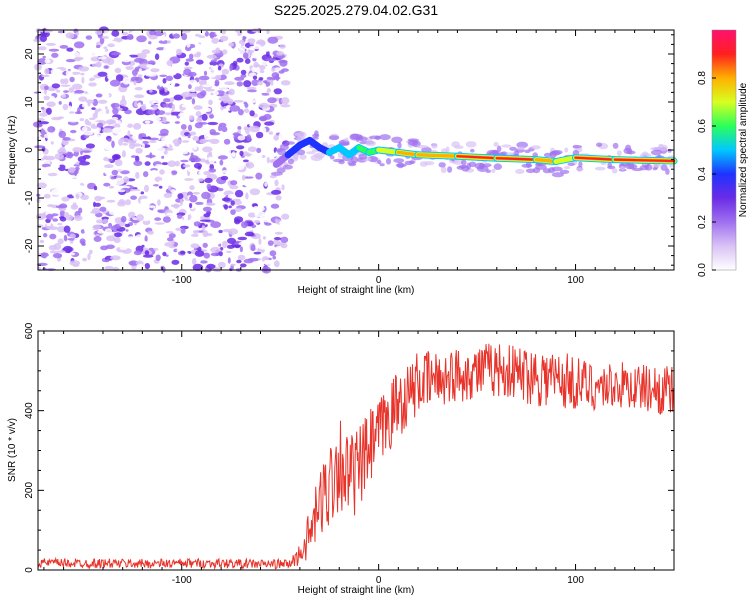 This screenshot has height=600, width=750. I want to click on spec-x-tick-label: -100, so click(182, 280).